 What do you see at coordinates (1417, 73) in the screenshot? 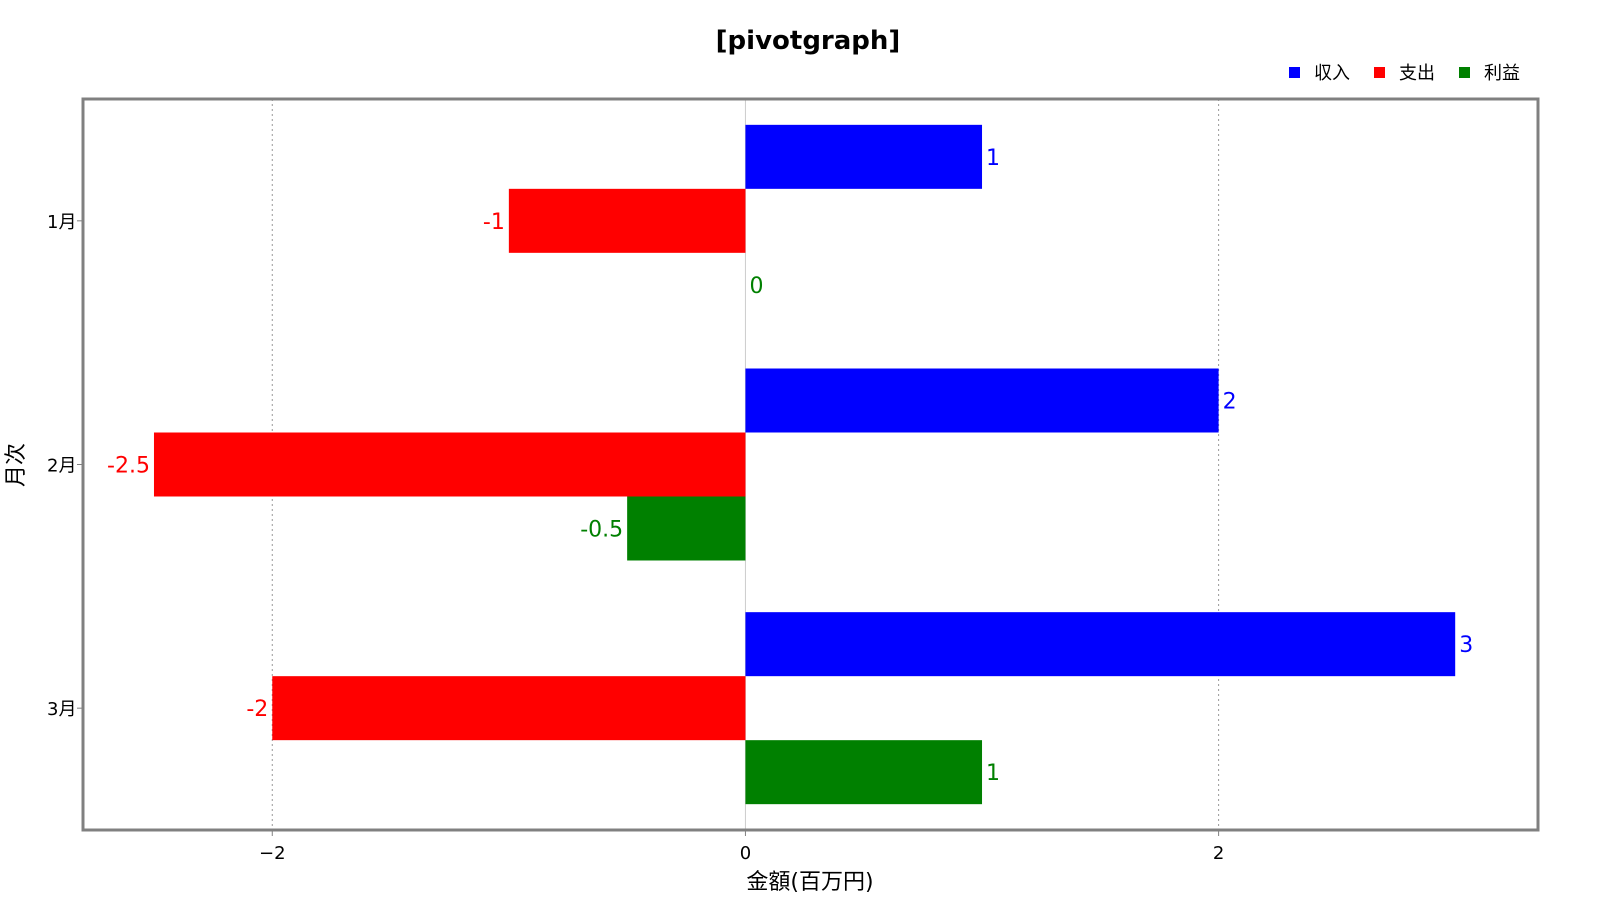
I see `legend-label: 支出` at bounding box center [1417, 73].